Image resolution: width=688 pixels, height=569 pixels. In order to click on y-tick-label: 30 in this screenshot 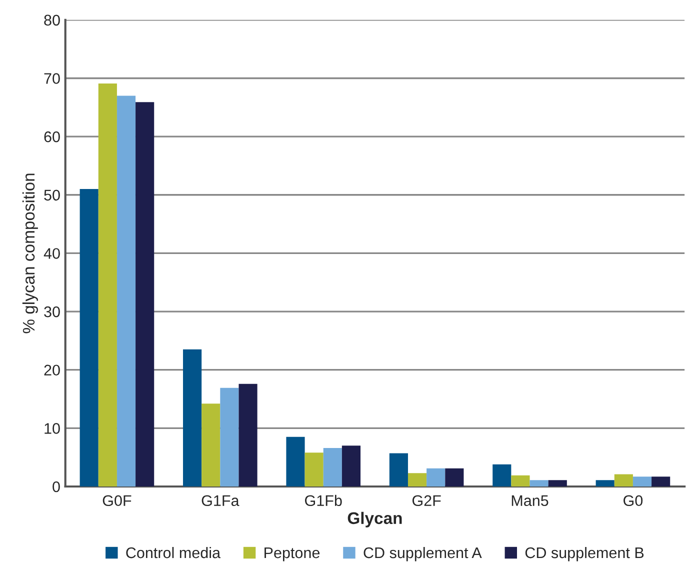, I will do `click(52, 312)`.